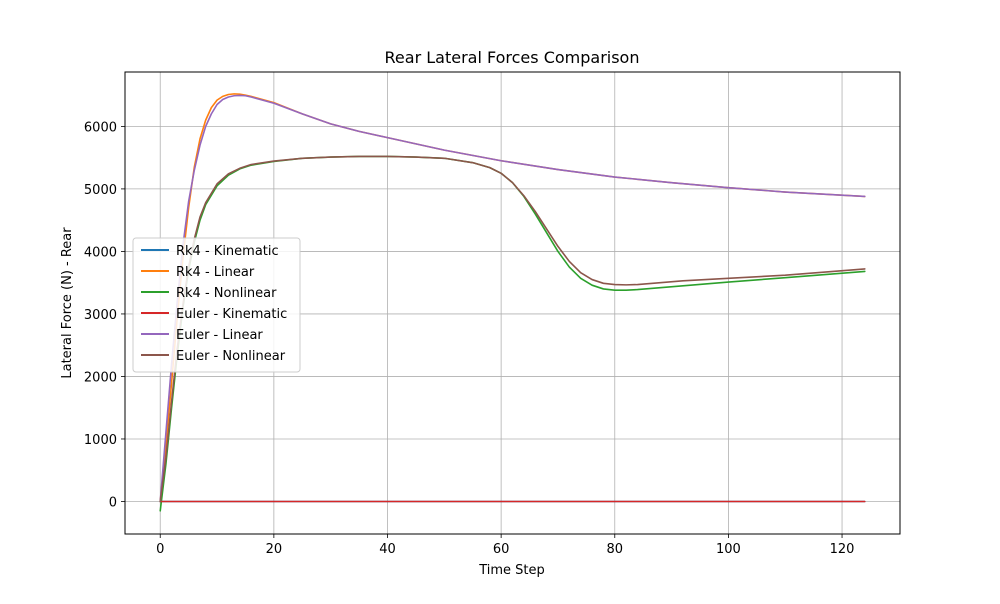  I want to click on legend-box, so click(216, 305).